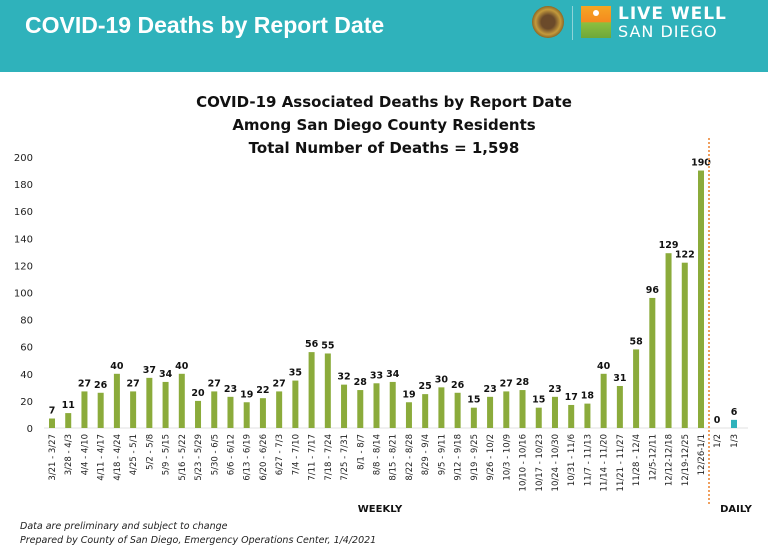  I want to click on x-tick-label: 6/20 - 6/26, so click(264, 457).